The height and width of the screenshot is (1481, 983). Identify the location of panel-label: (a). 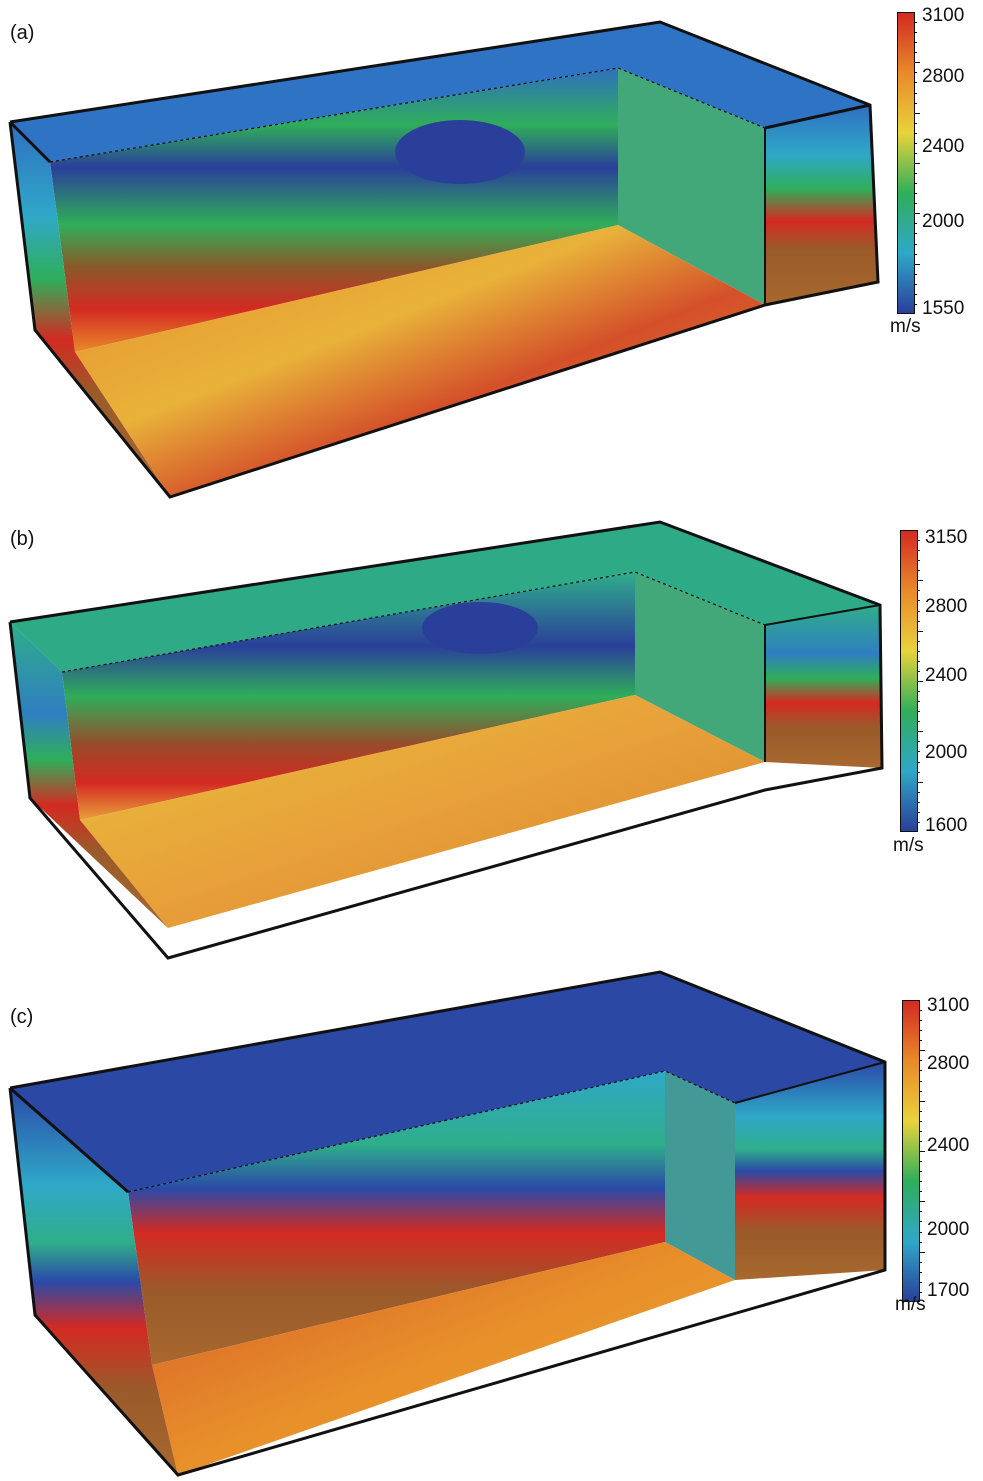
(22, 33).